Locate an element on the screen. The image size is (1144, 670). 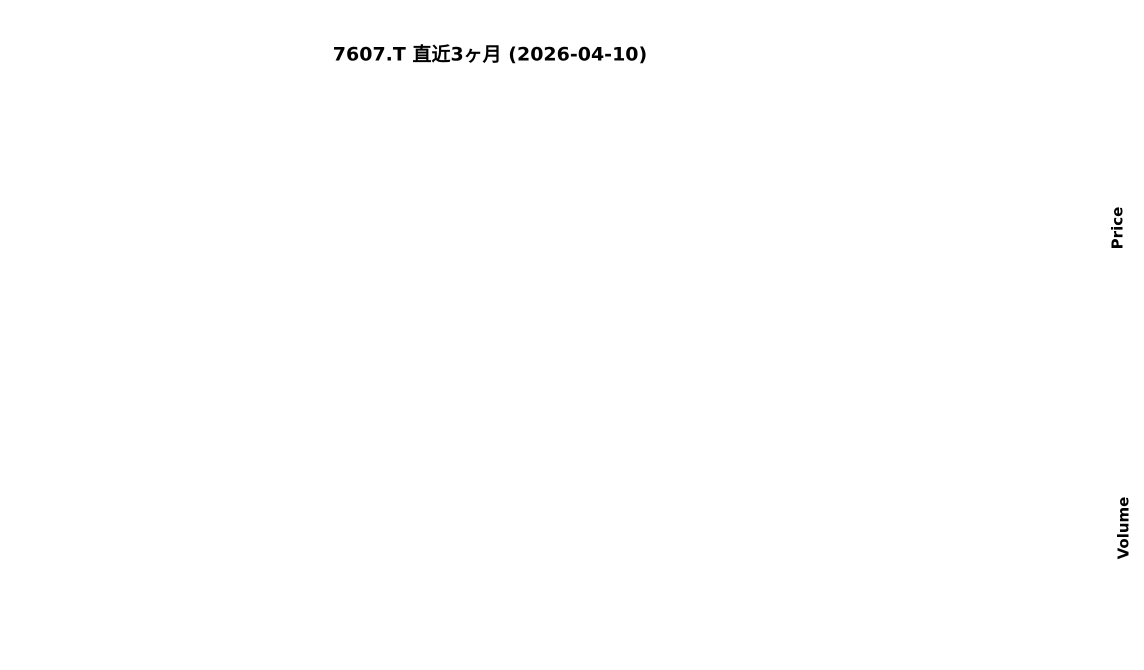
y-axis-label: Price is located at coordinates (1118, 228).